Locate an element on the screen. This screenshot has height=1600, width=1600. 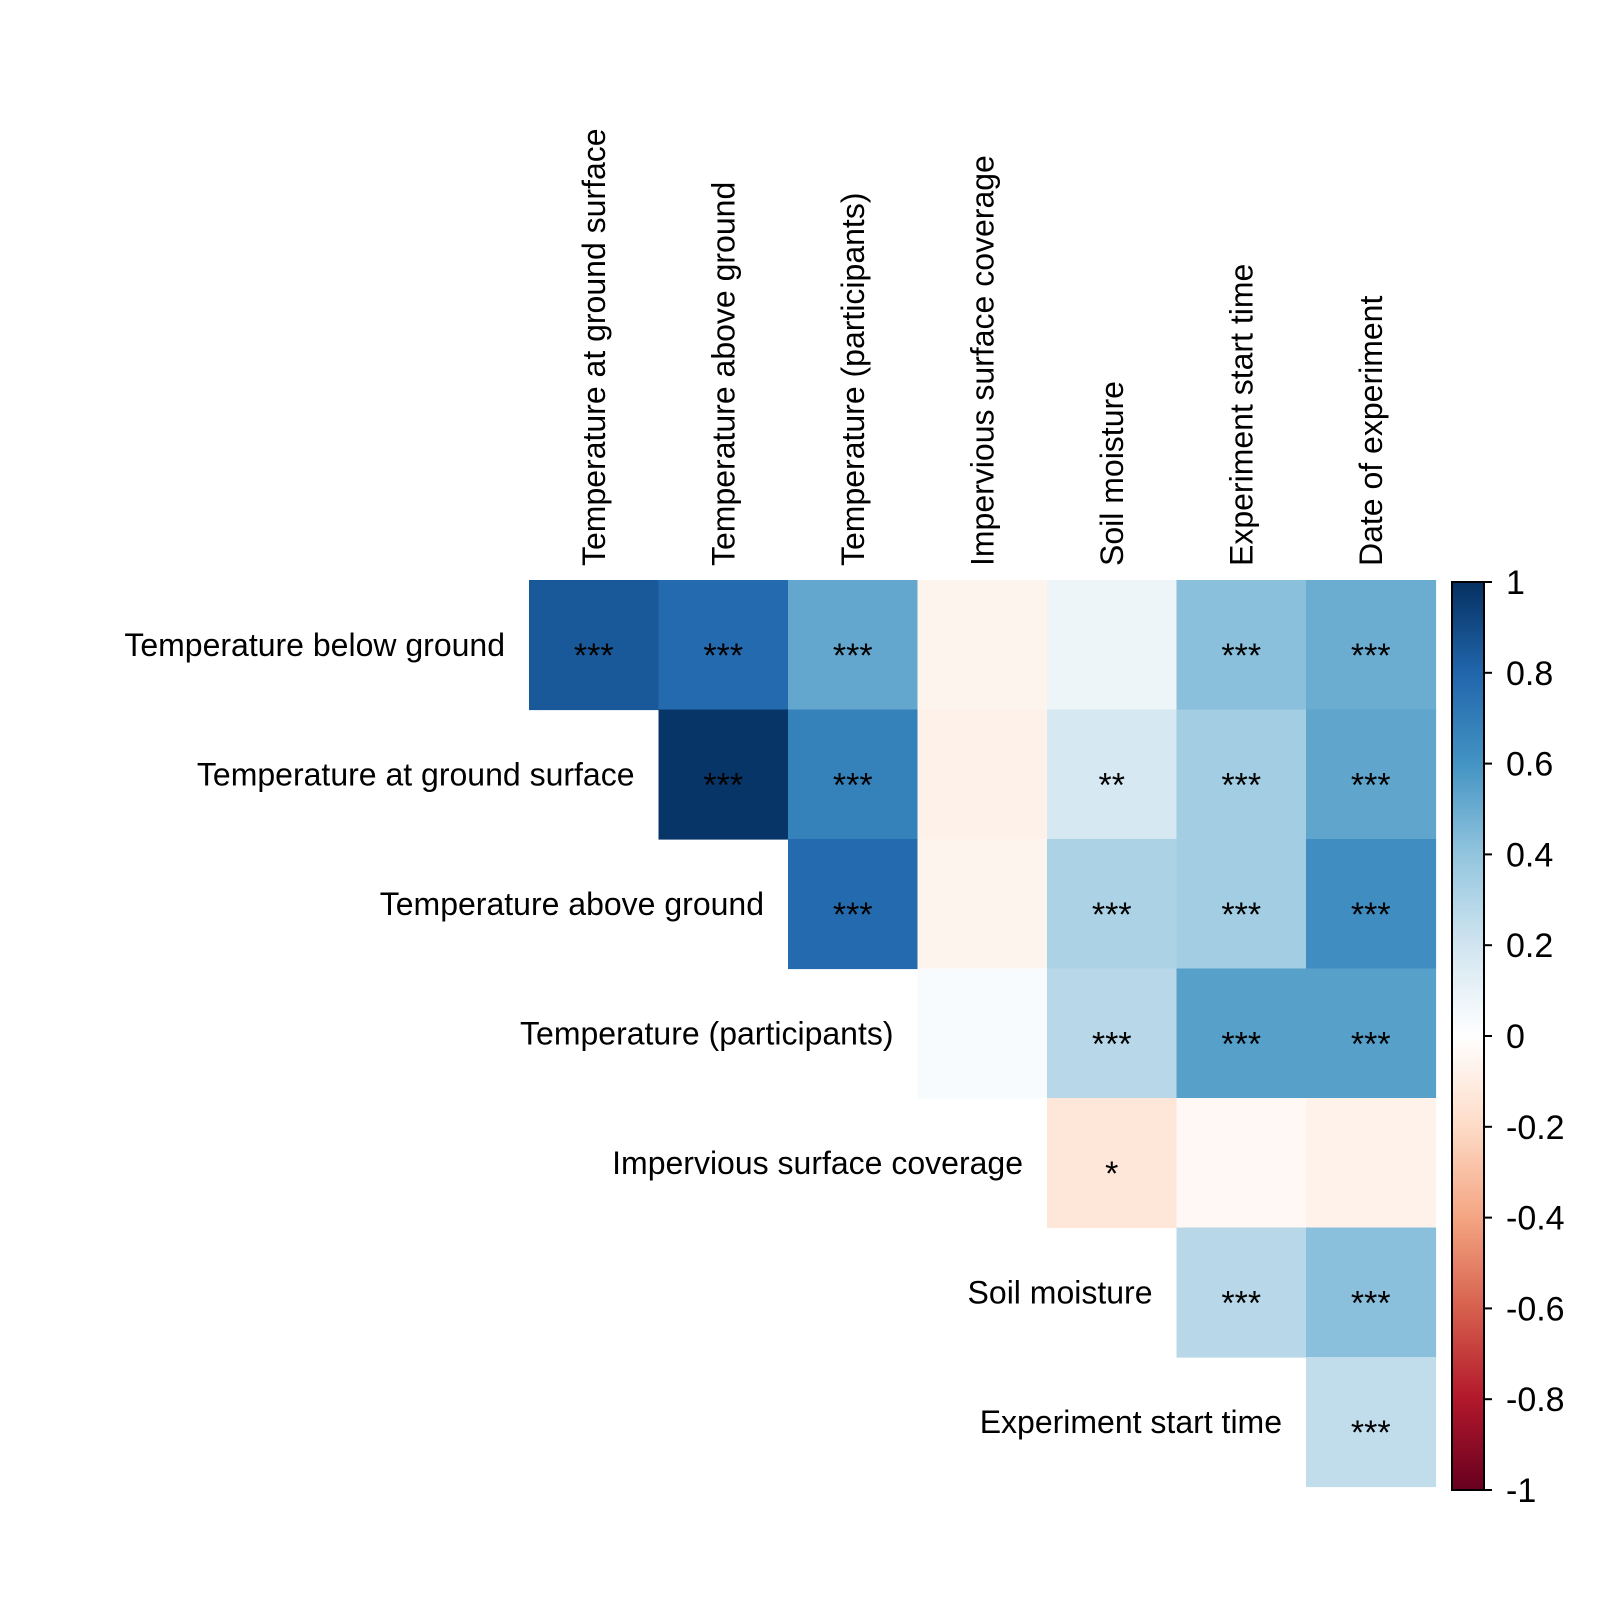
colorbar-tick-label: 1 is located at coordinates (1515, 583).